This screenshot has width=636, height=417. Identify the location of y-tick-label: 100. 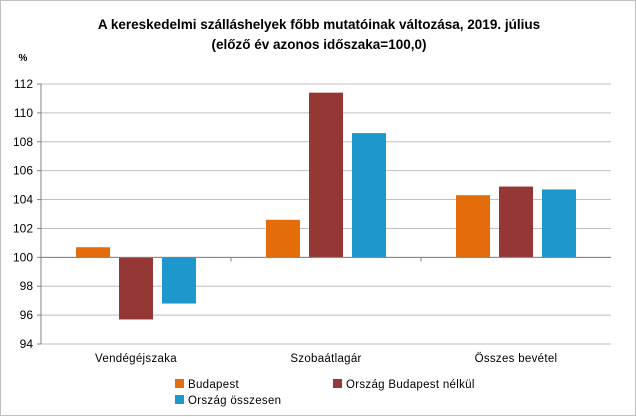
(23, 257).